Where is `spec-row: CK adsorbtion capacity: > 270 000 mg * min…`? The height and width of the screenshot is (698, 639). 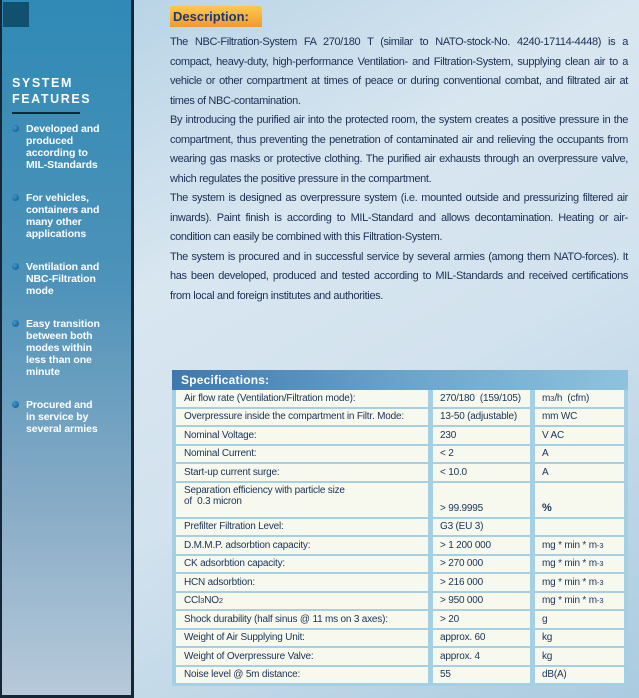
spec-row: CK adsorbtion capacity: > 270 000 mg * min… is located at coordinates (400, 563).